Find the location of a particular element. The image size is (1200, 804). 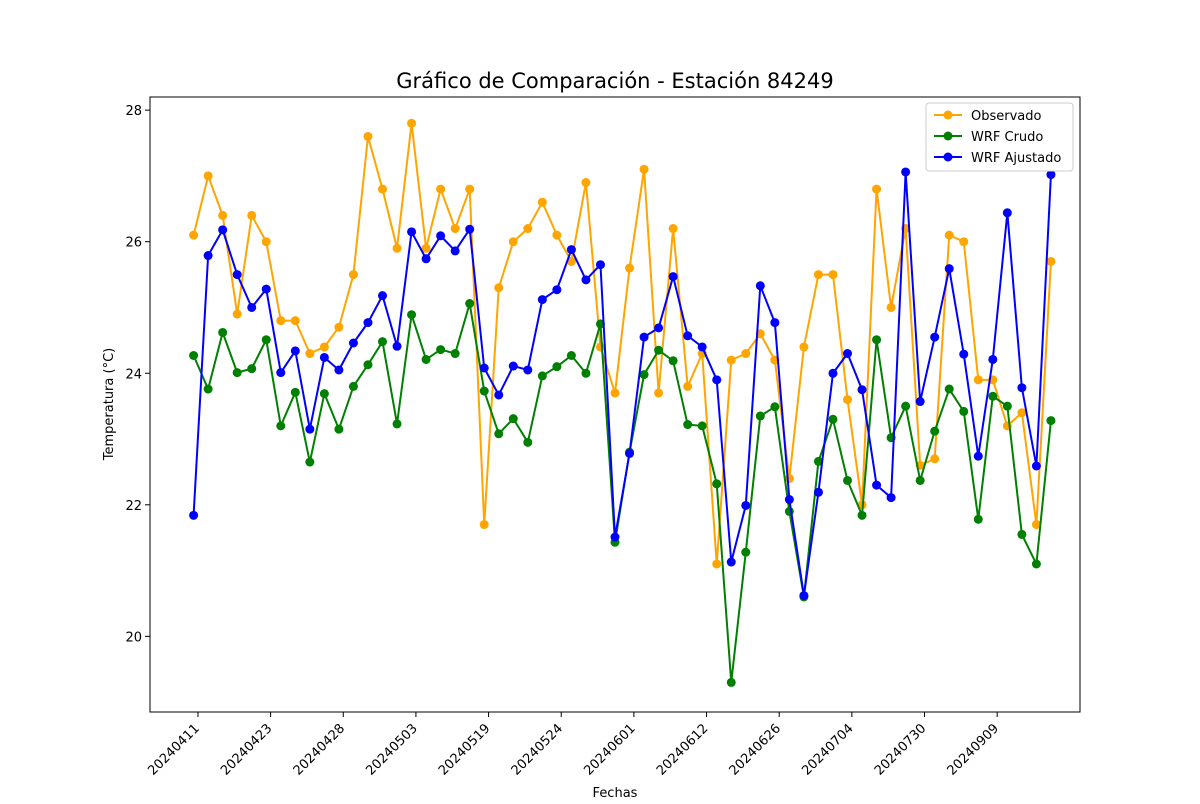

y-axis: 20 22 24 26 28 is located at coordinates (137, 374).